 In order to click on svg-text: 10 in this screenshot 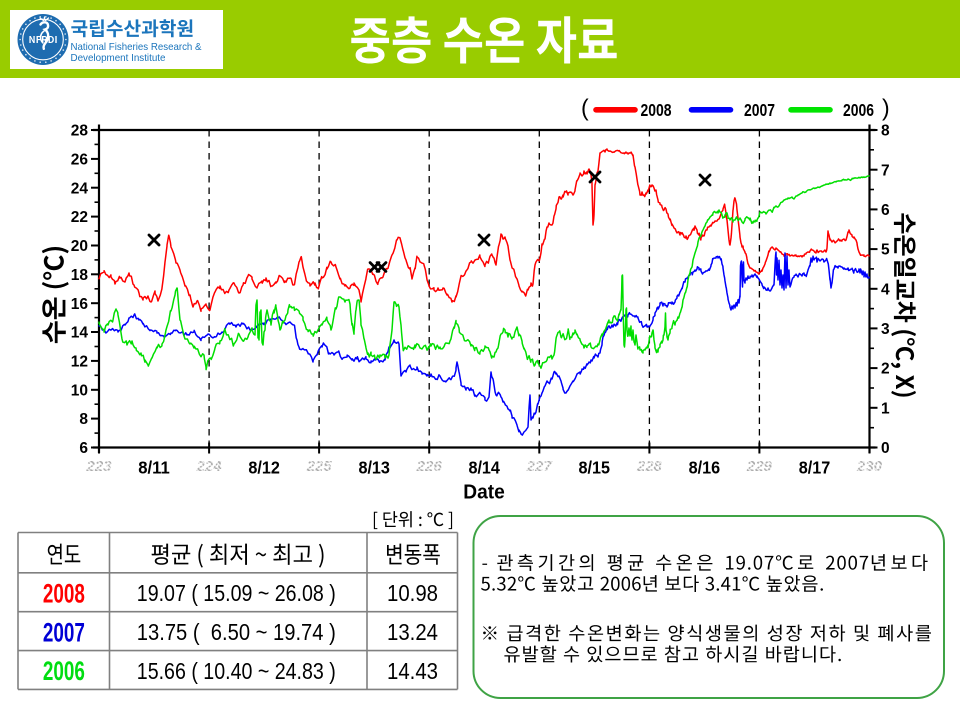, I will do `click(79, 390)`.